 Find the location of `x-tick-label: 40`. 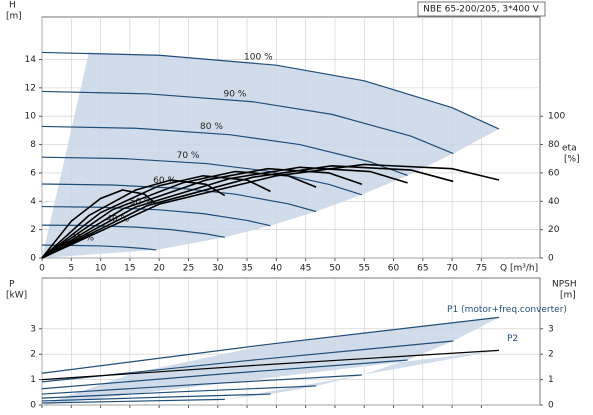

x-tick-label: 40 is located at coordinates (277, 269).